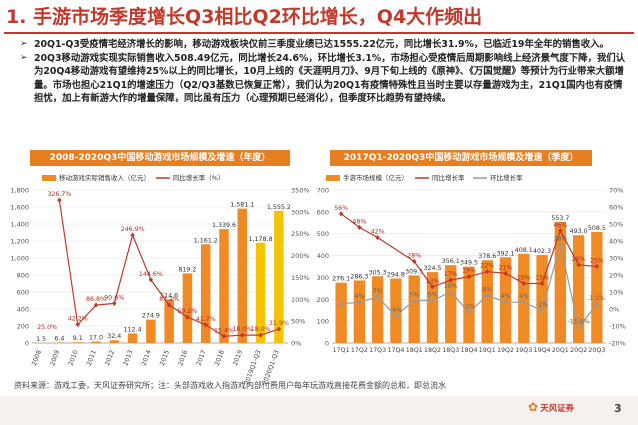  I want to click on line-value-label: 46%, so click(560, 225).